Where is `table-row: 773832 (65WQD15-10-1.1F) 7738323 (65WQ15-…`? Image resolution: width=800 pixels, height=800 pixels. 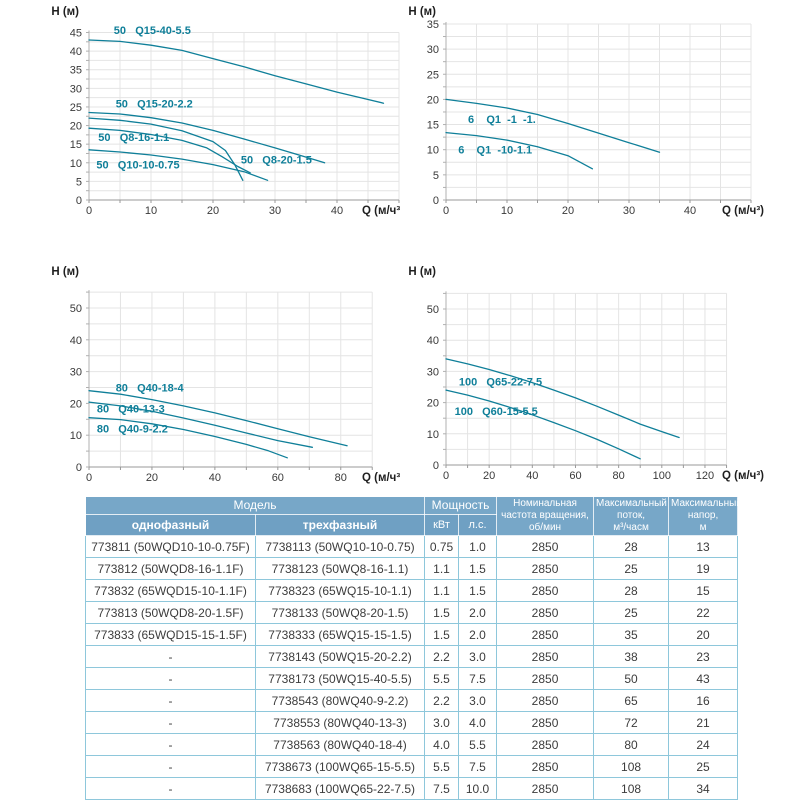 table-row: 773832 (65WQD15-10-1.1F) 7738323 (65WQ15-… is located at coordinates (412, 590).